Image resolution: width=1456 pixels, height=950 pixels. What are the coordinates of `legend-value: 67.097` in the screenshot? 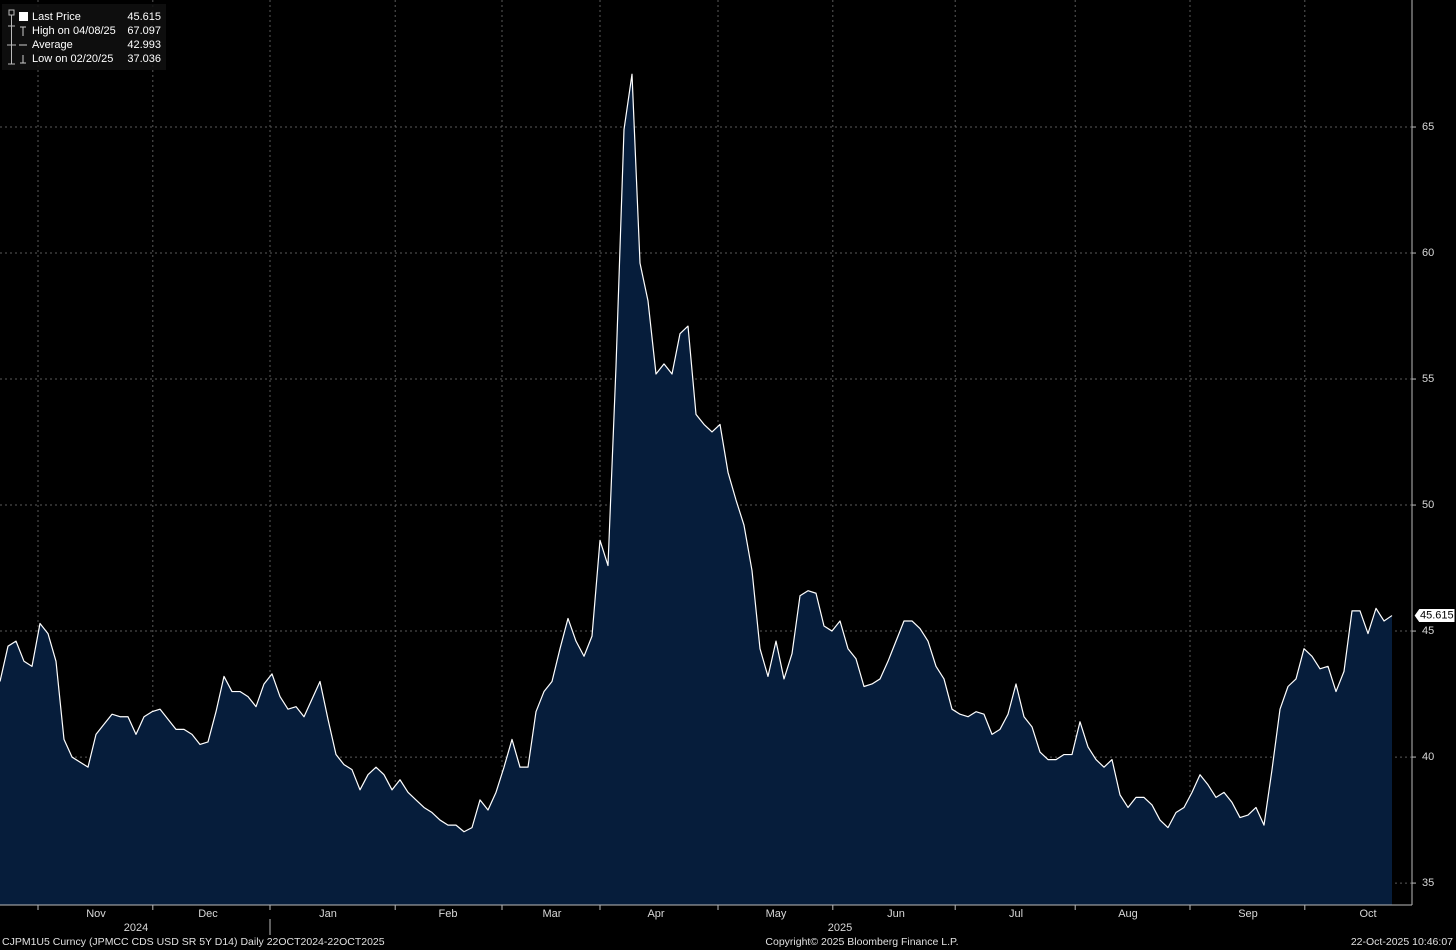 It's located at (144, 31).